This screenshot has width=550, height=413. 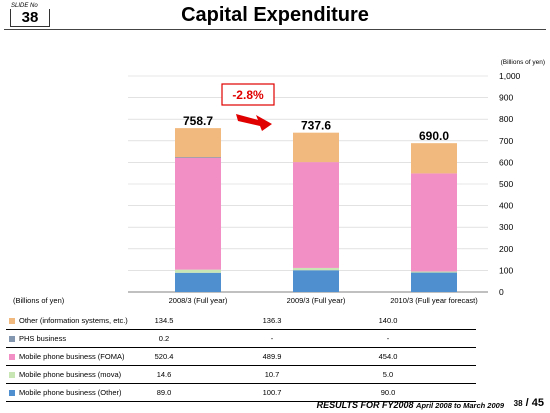 I want to click on legend-label: Mobile phone business (Other), so click(x=70, y=392).